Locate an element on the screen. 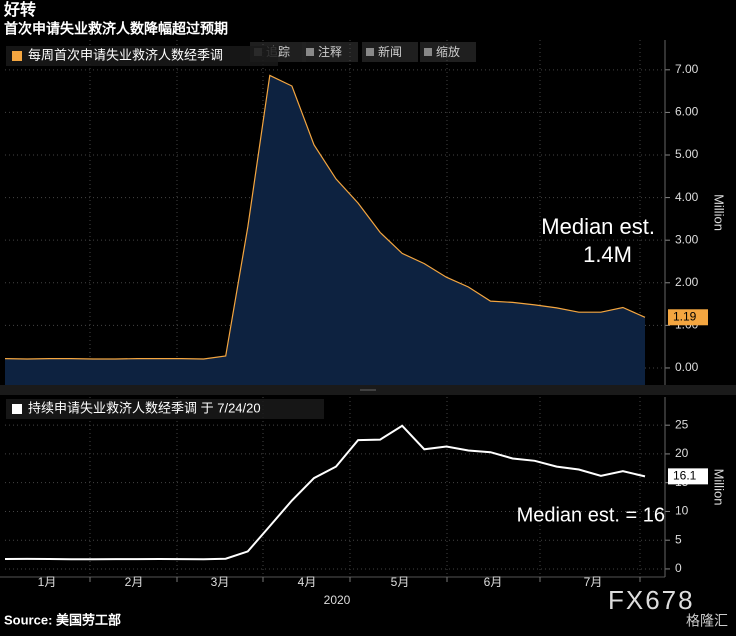  annotation: 1.4M is located at coordinates (607, 254).